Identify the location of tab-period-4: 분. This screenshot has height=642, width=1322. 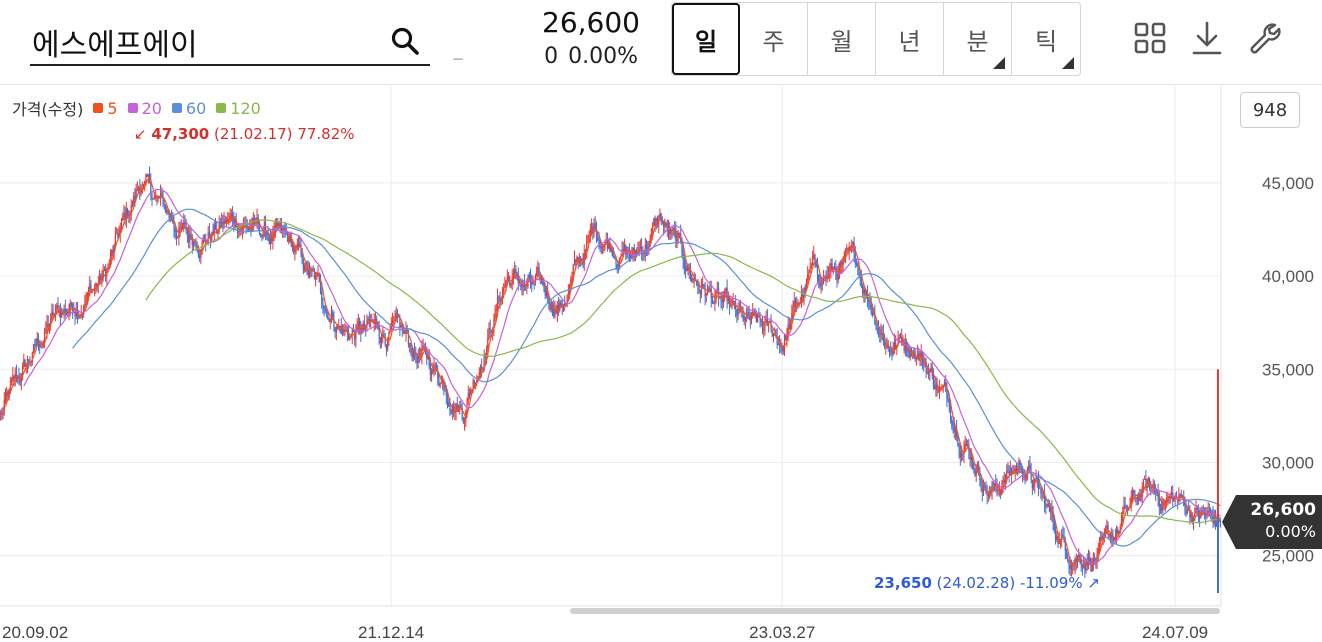
(978, 39).